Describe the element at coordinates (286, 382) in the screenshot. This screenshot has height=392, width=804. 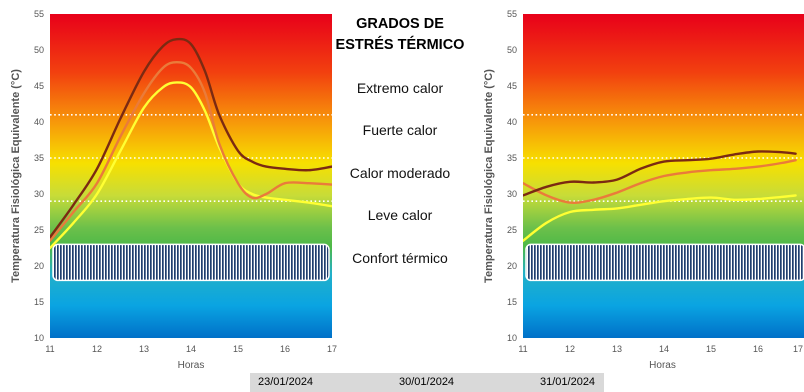
I see `legend-item-1: 23/01/2024` at that location.